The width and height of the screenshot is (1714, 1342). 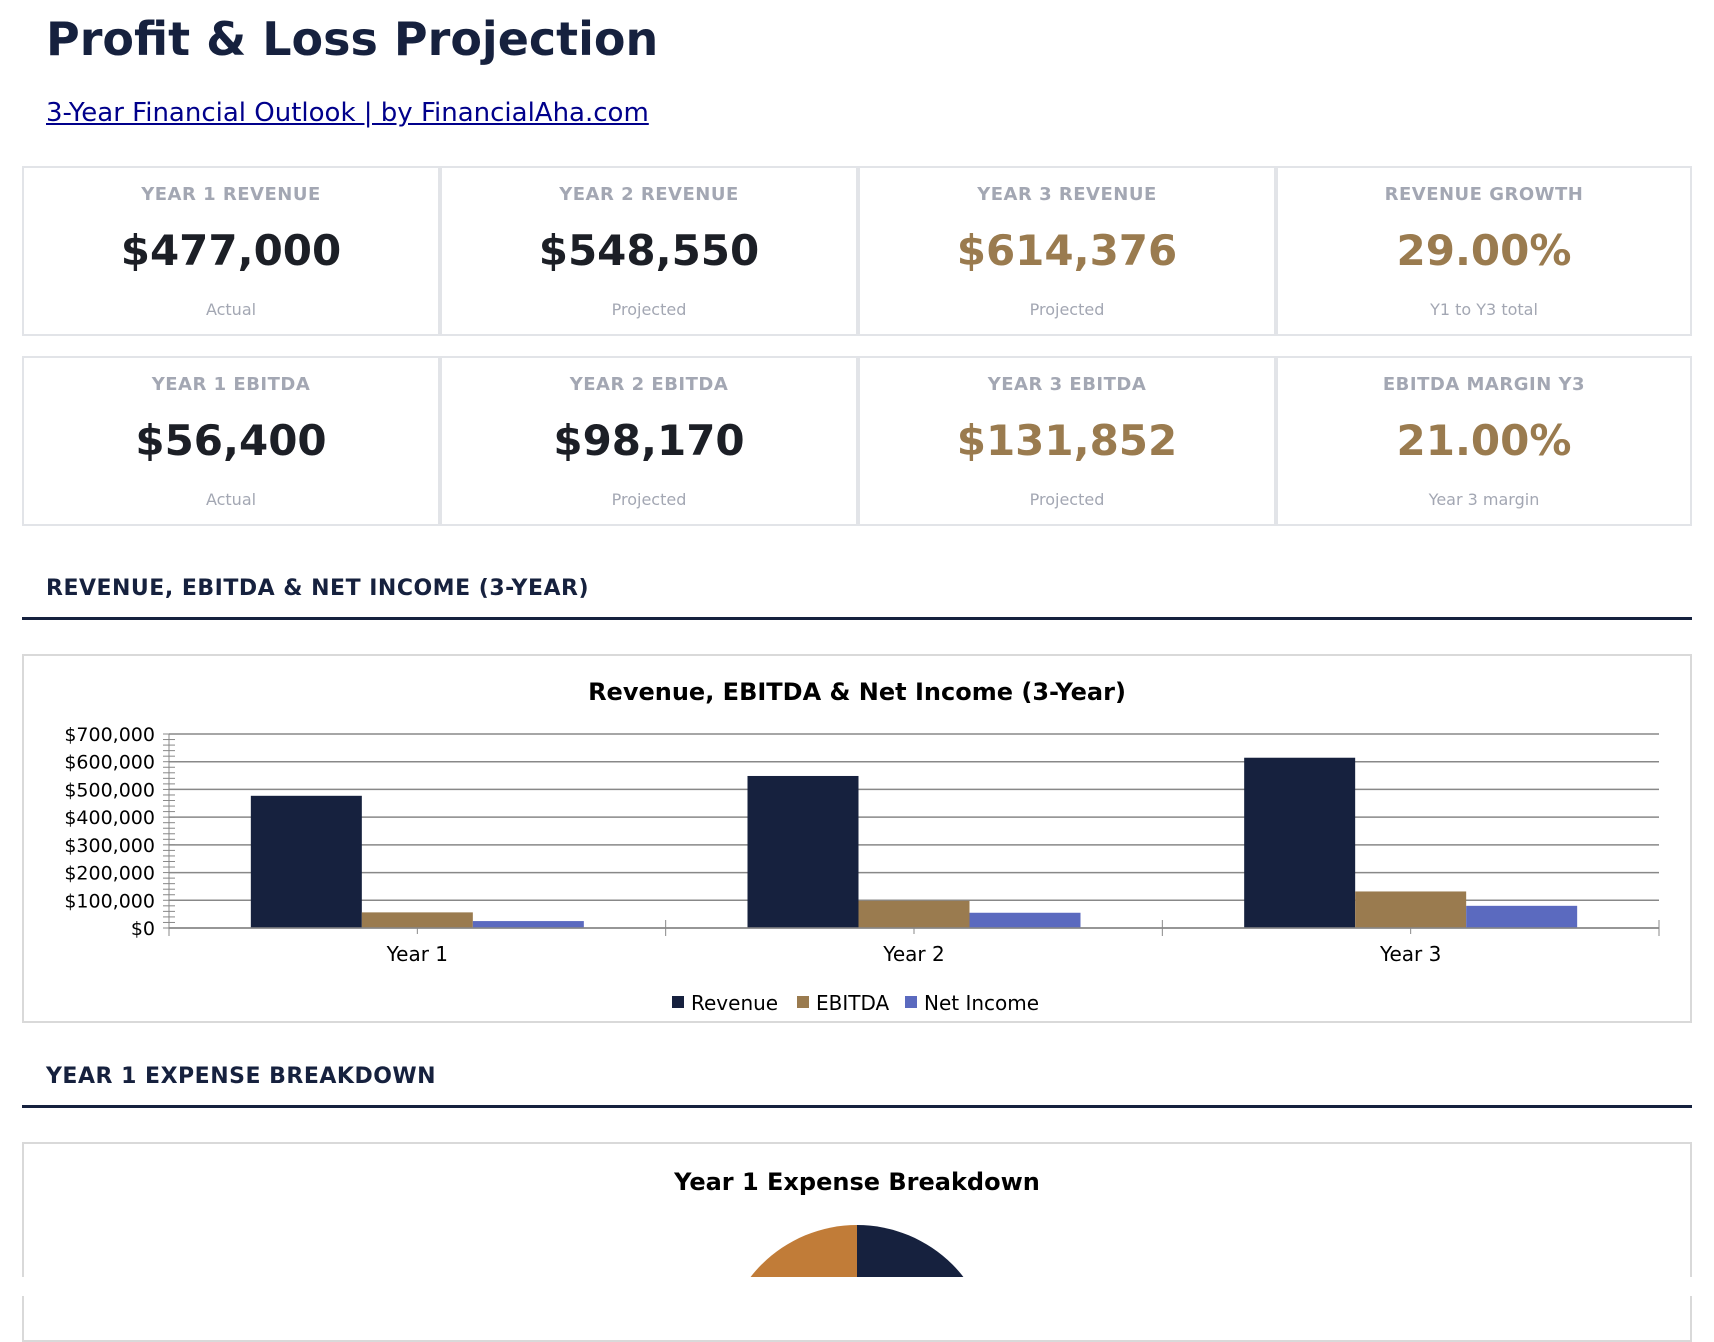 What do you see at coordinates (231, 194) in the screenshot?
I see `kpi-label: YEAR 1 REVENUE` at bounding box center [231, 194].